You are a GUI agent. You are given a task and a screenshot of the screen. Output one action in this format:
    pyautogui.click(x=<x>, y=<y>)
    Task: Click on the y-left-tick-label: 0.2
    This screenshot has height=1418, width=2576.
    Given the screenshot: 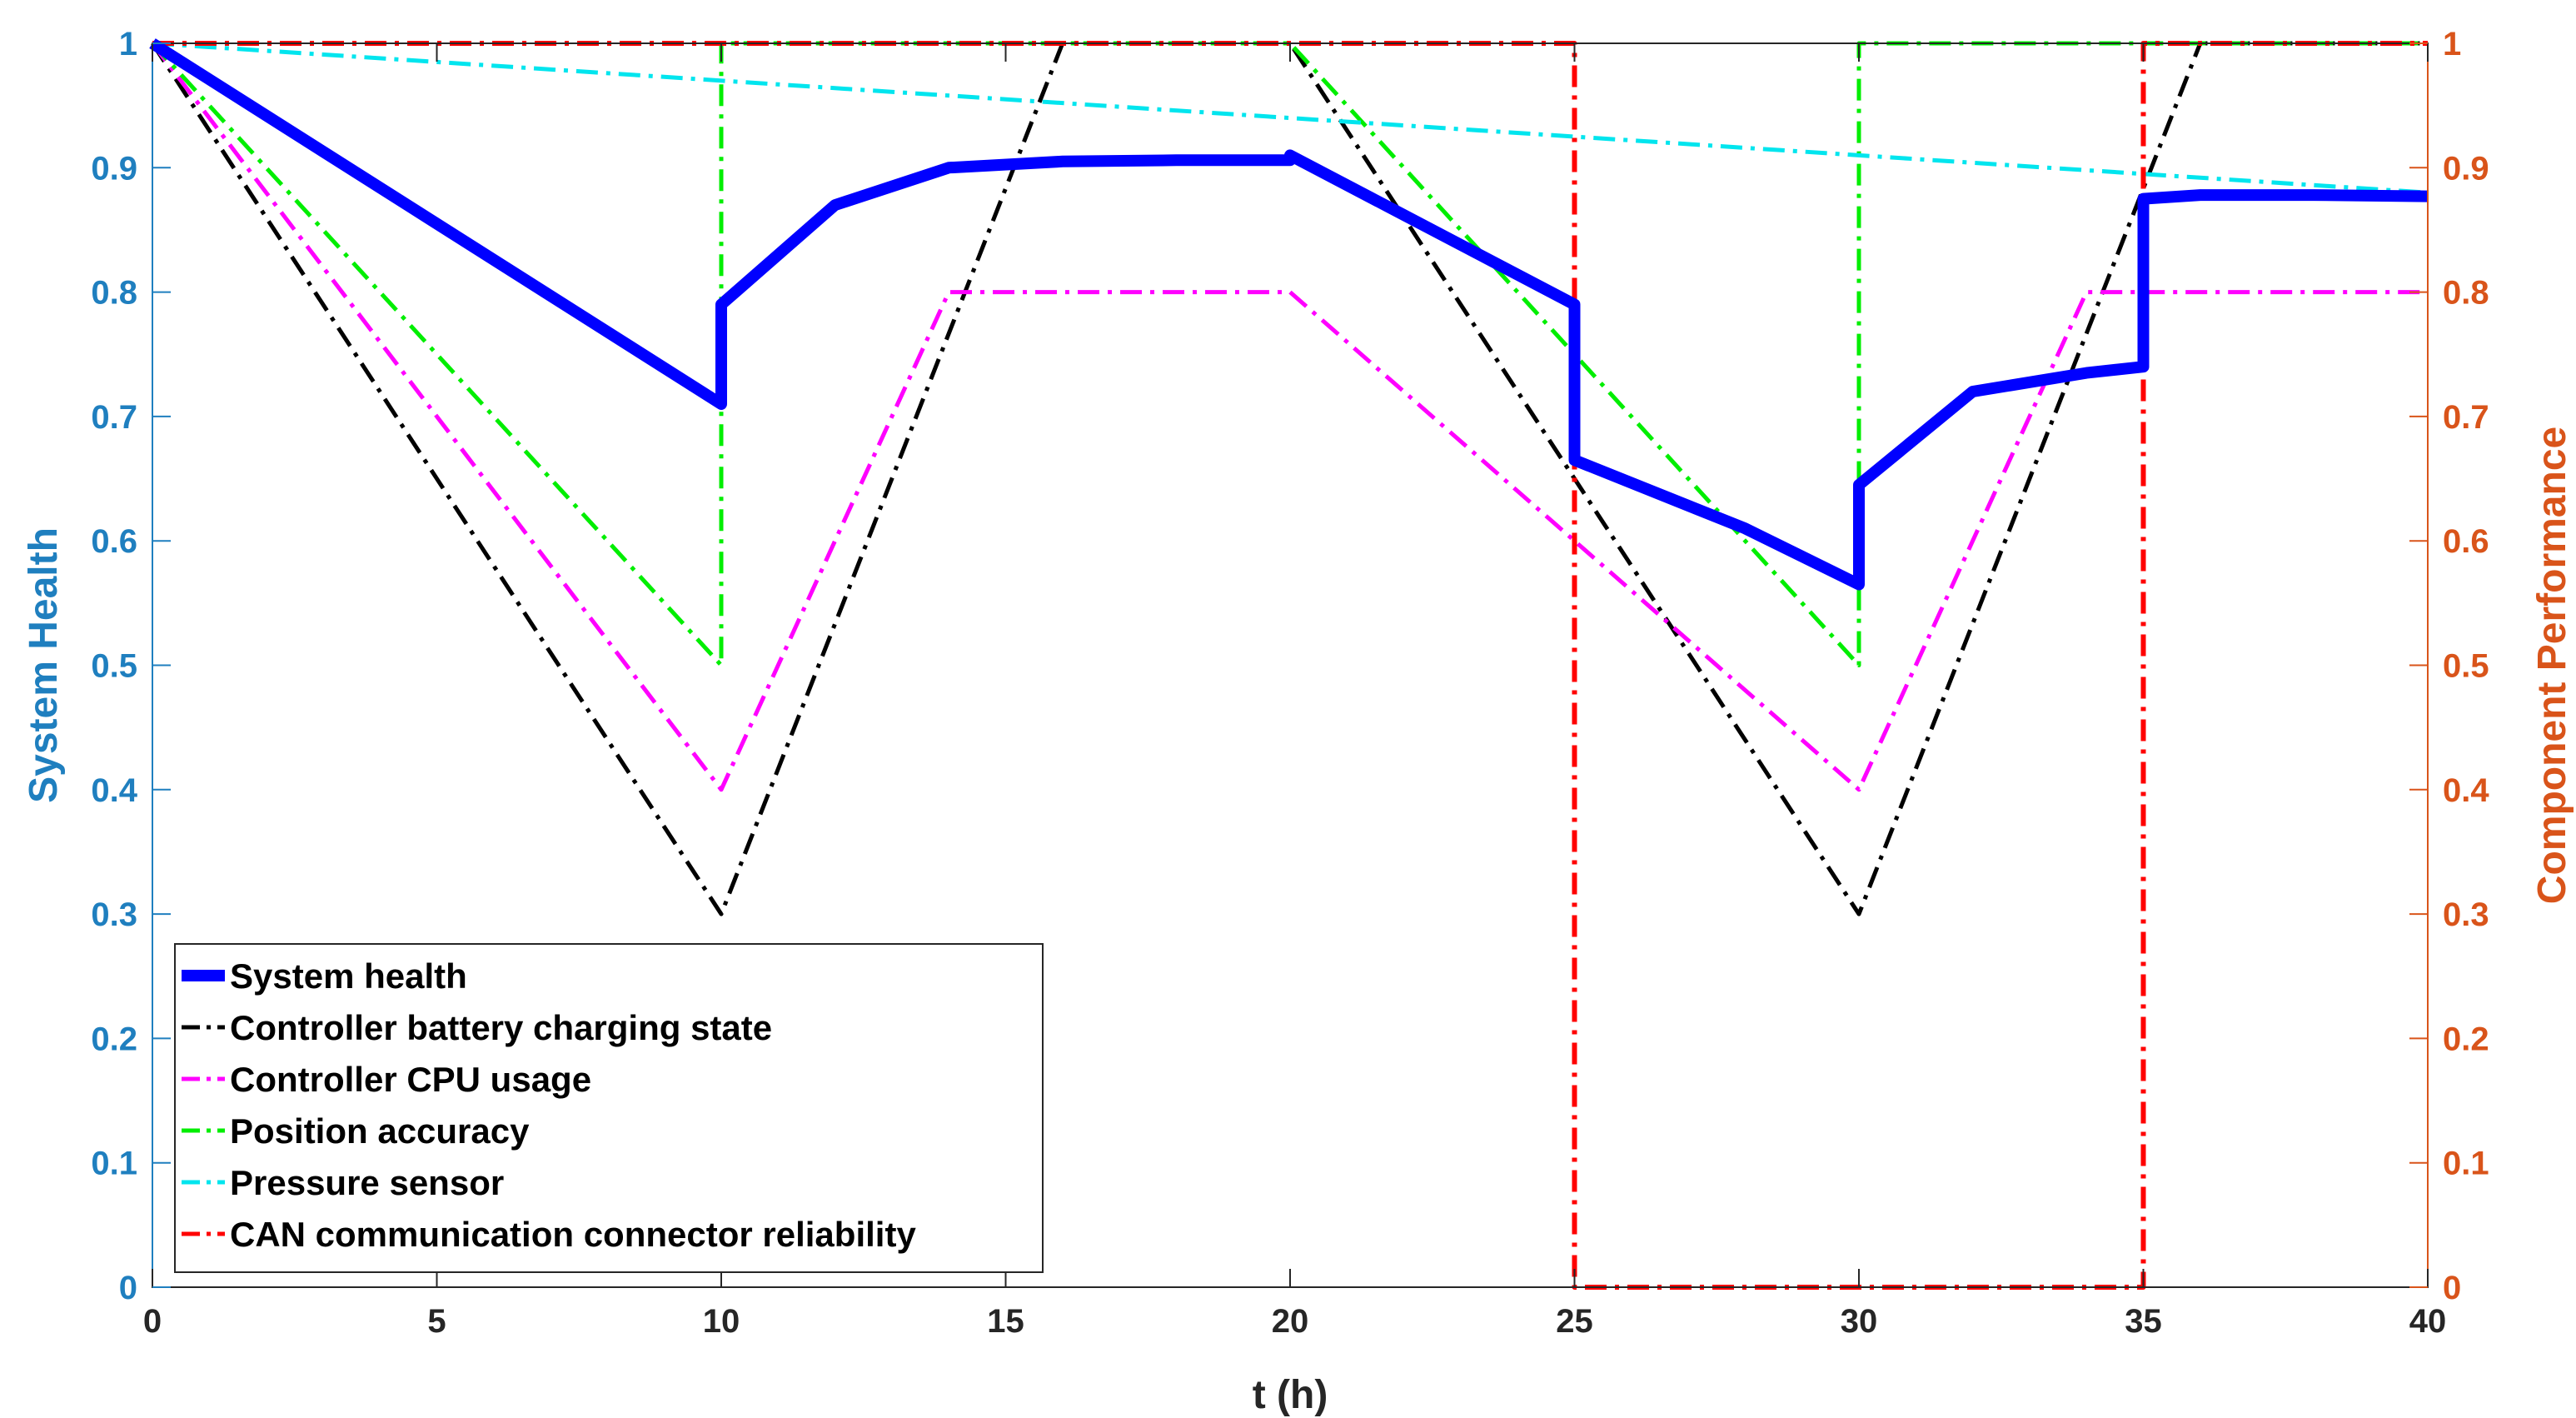 What is the action you would take?
    pyautogui.click(x=114, y=1039)
    